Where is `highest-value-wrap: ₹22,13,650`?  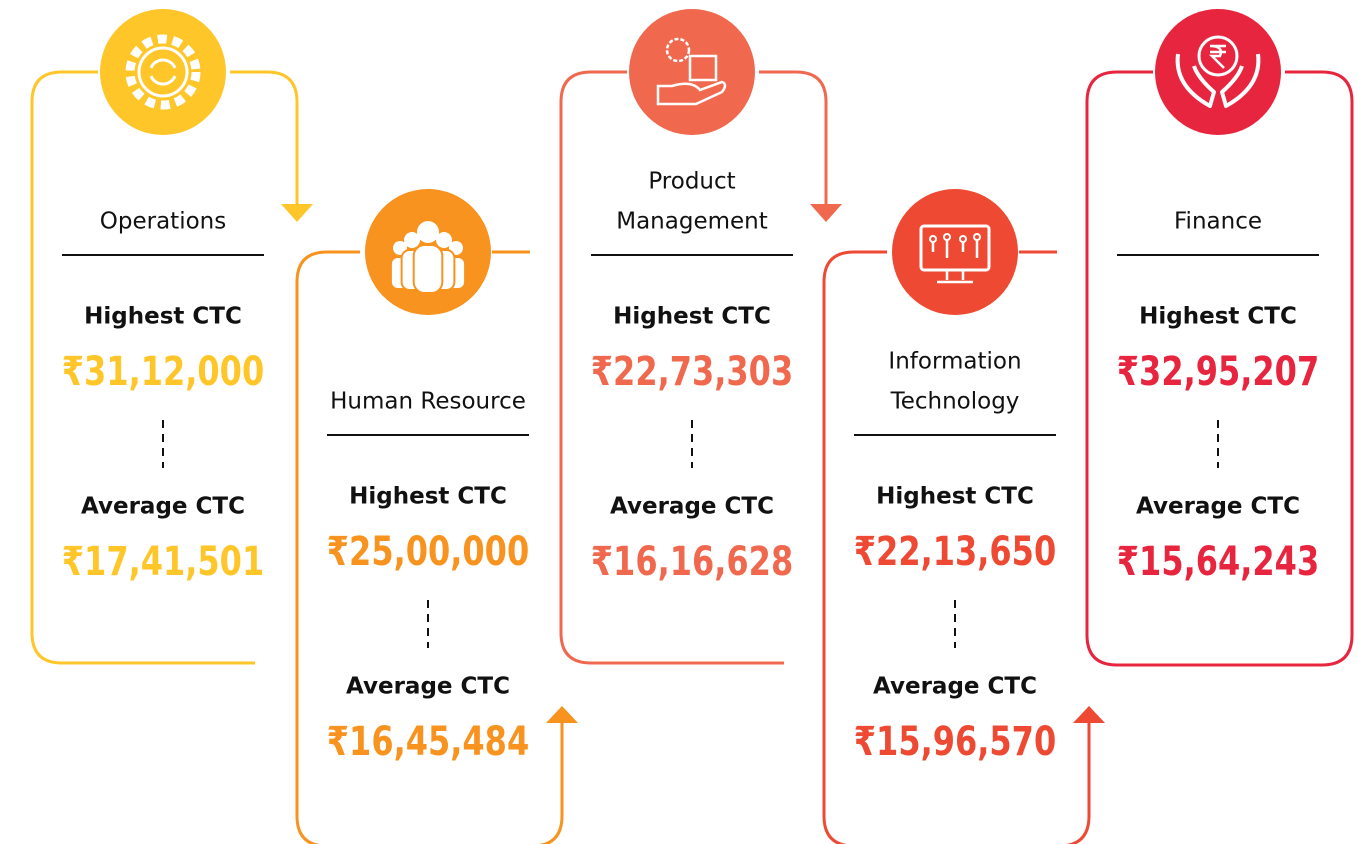 highest-value-wrap: ₹22,13,650 is located at coordinates (955, 550).